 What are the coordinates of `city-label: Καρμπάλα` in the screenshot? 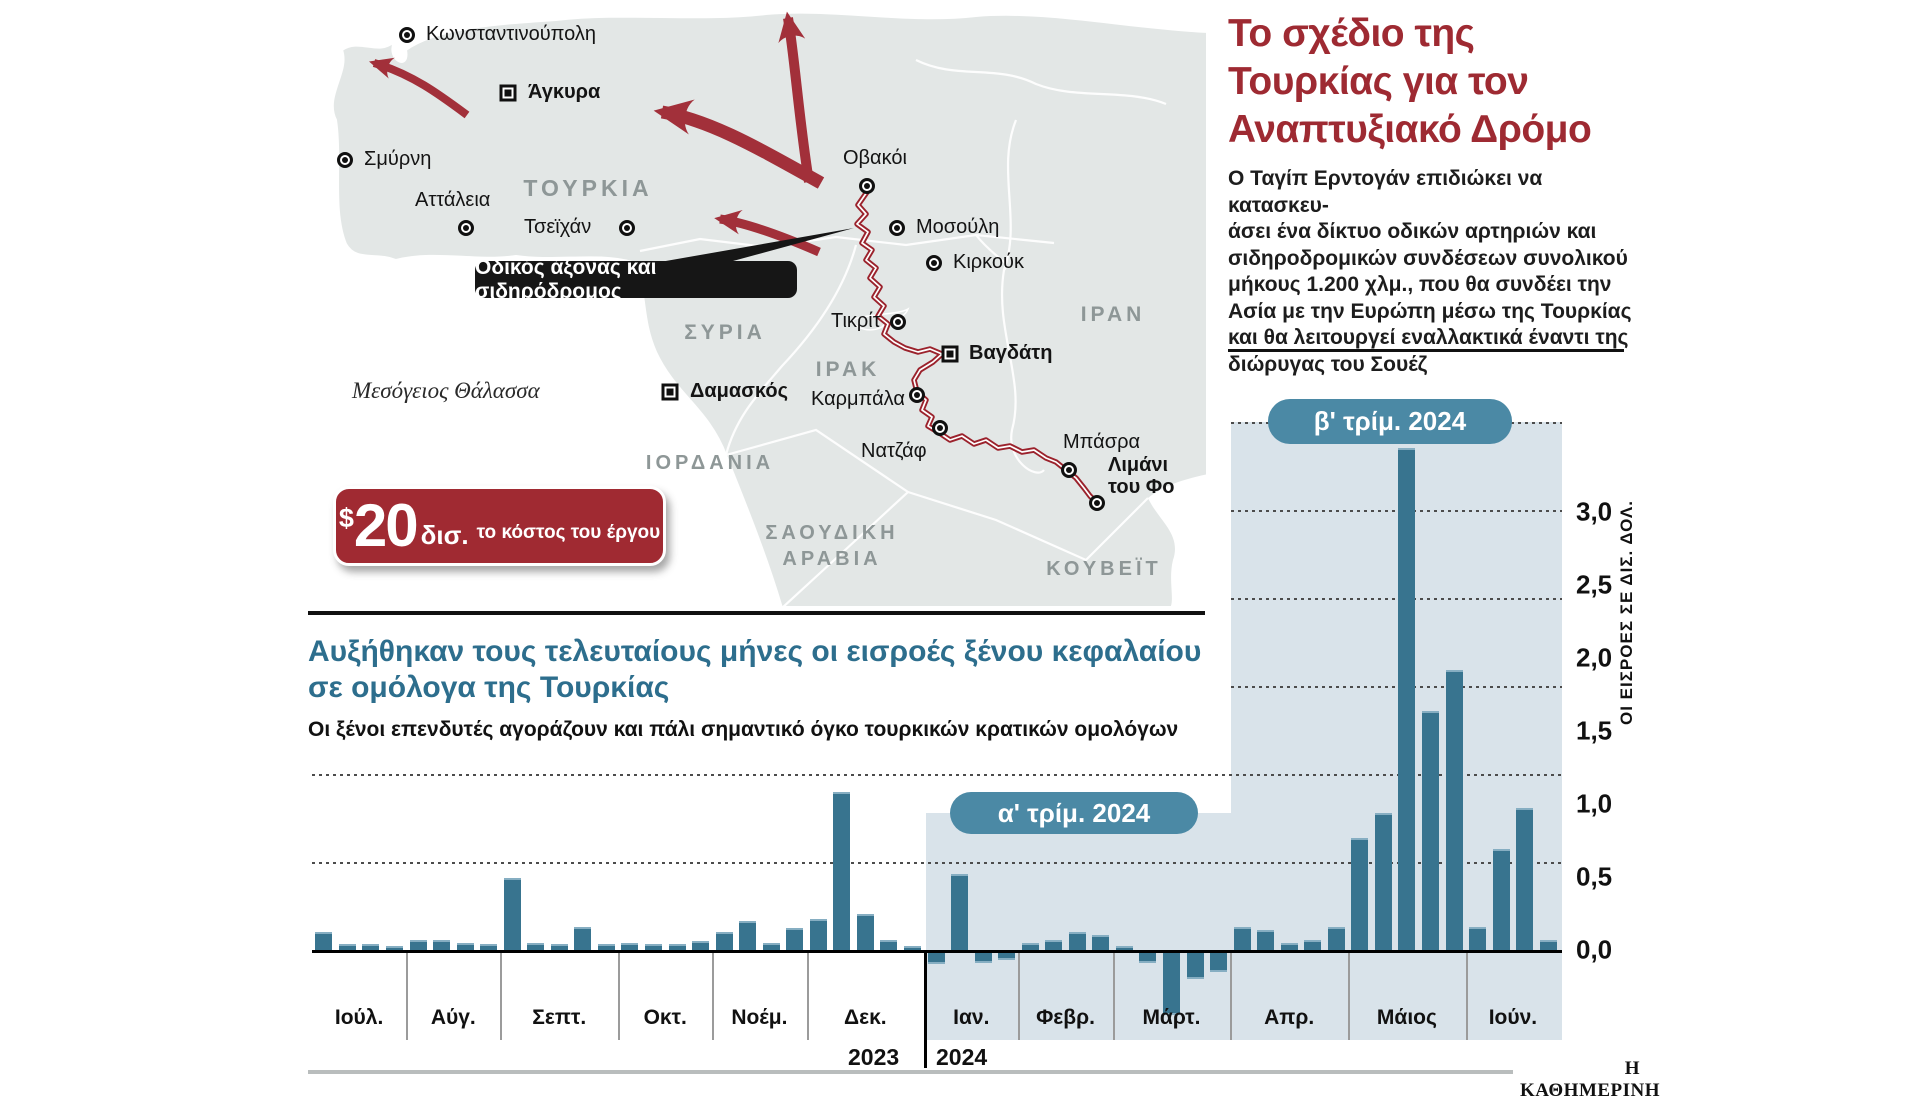 It's located at (858, 399).